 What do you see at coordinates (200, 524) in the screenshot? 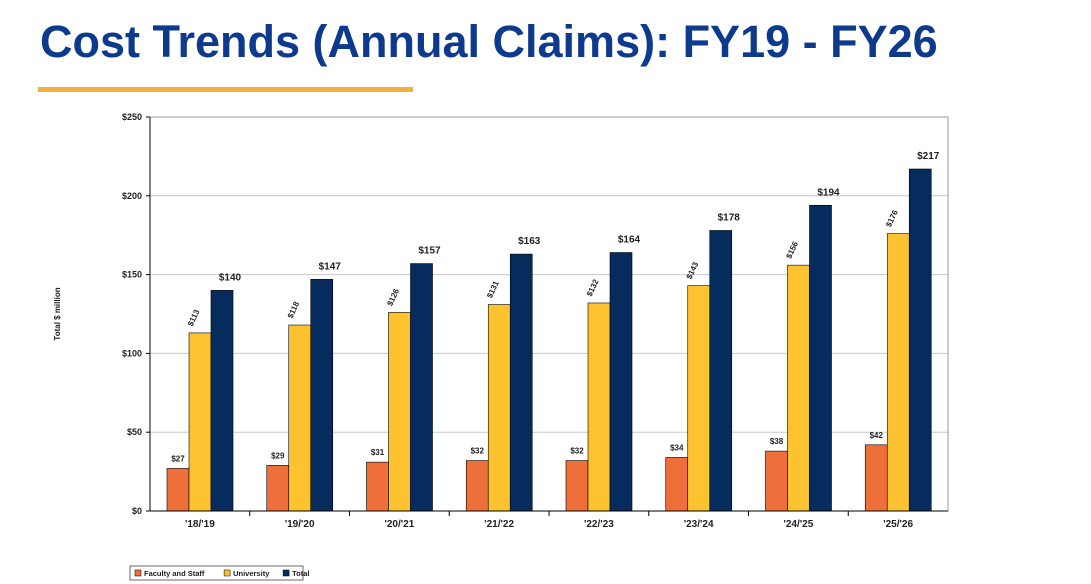
I see `x-tick-label: '18/'19` at bounding box center [200, 524].